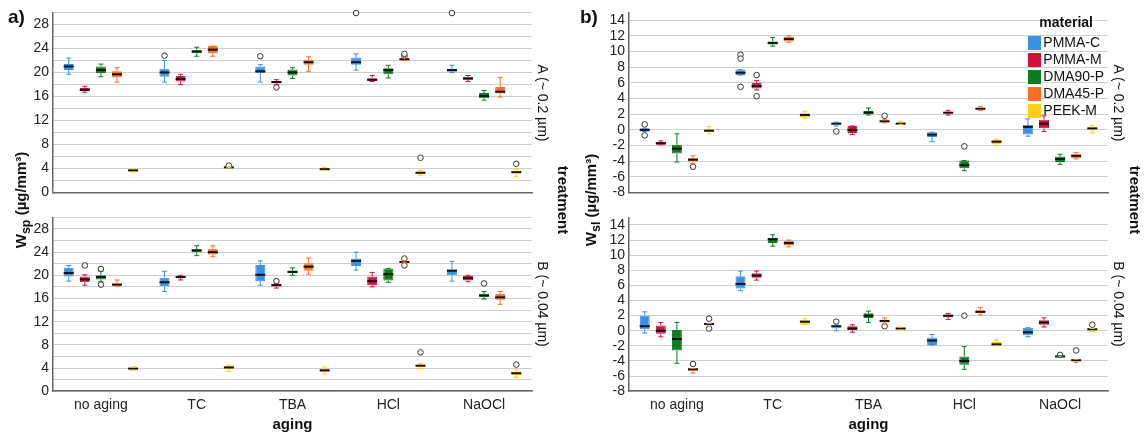 The height and width of the screenshot is (444, 1145). Describe the element at coordinates (589, 17) in the screenshot. I see `chart-title: b)` at that location.